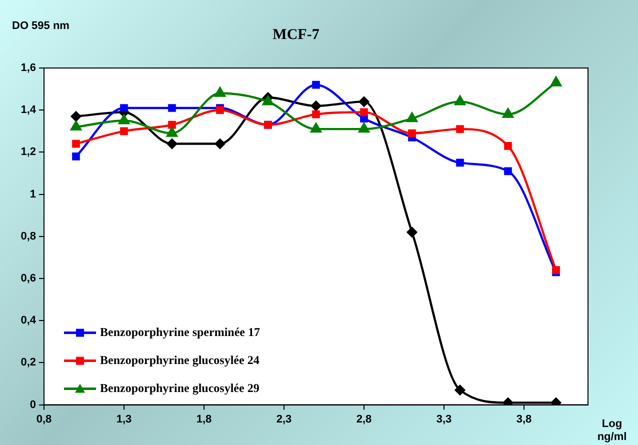 The width and height of the screenshot is (638, 445). What do you see at coordinates (33, 404) in the screenshot?
I see `y-tick-label: 0` at bounding box center [33, 404].